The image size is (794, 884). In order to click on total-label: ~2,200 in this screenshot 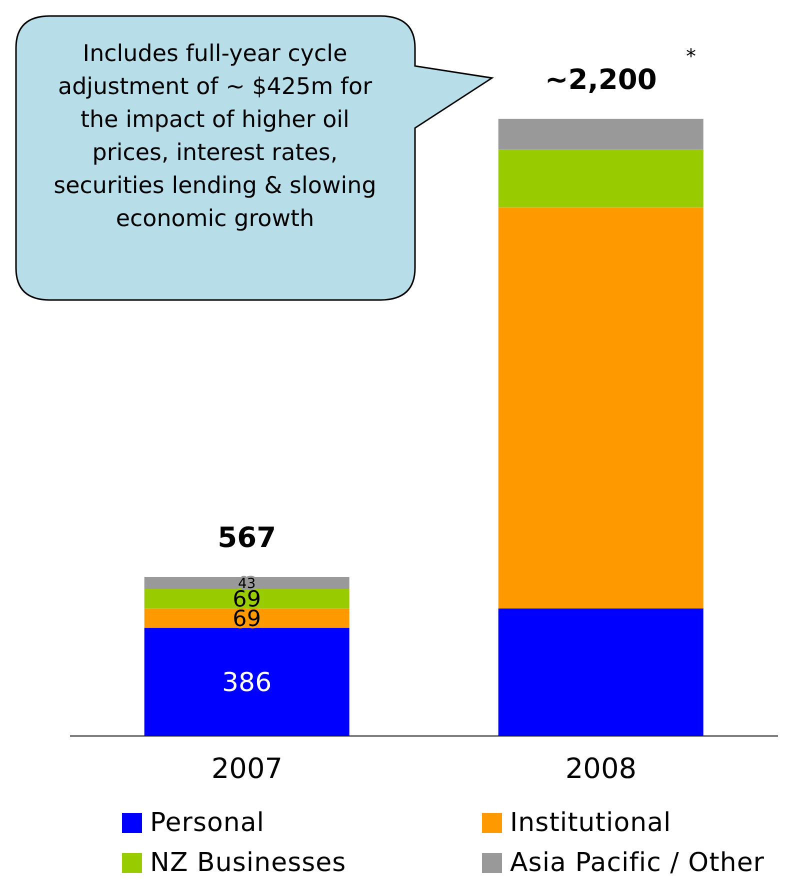, I will do `click(600, 79)`.